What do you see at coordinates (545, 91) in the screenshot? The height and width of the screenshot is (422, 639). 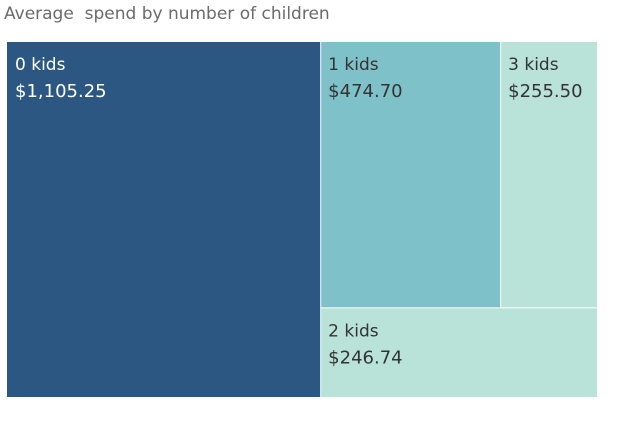 I see `tile-value-3-kids: $255.50` at bounding box center [545, 91].